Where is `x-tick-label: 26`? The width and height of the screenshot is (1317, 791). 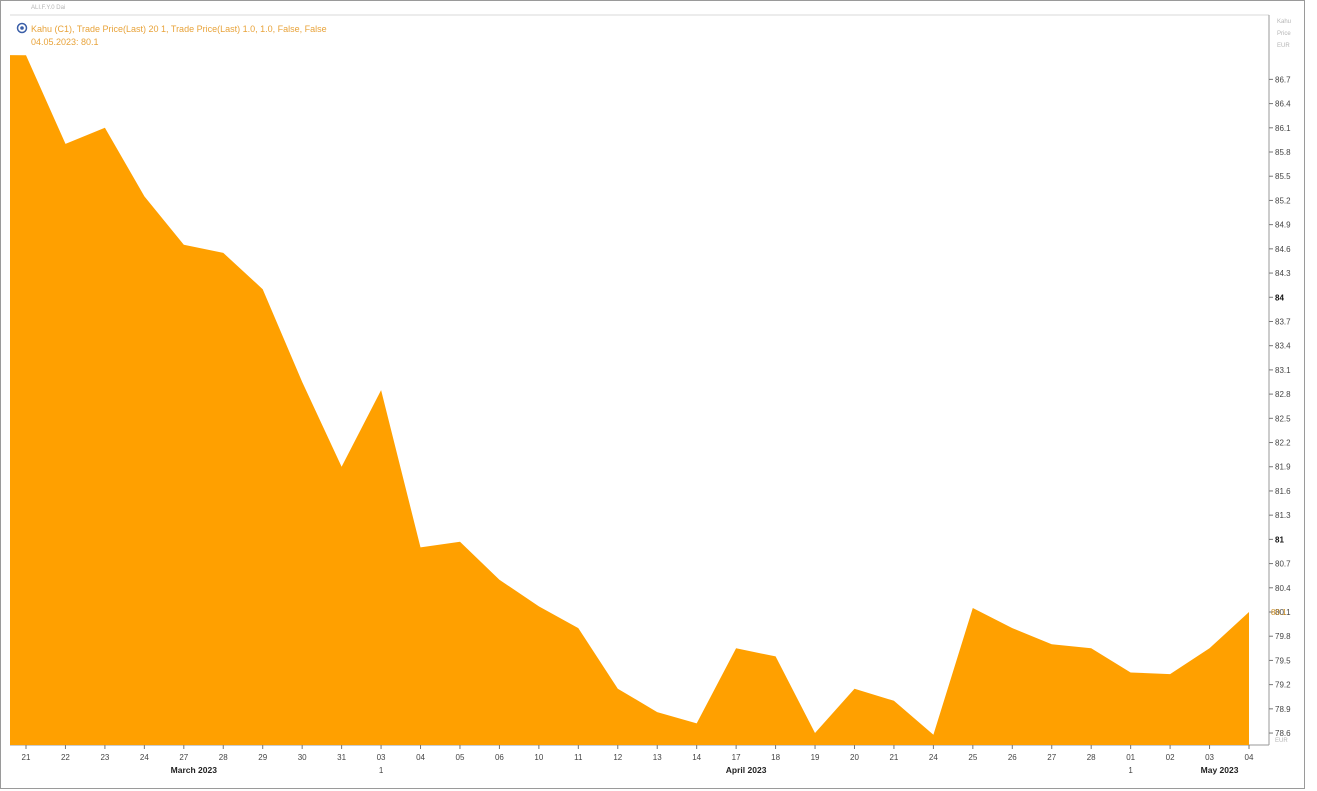 x-tick-label: 26 is located at coordinates (1012, 757).